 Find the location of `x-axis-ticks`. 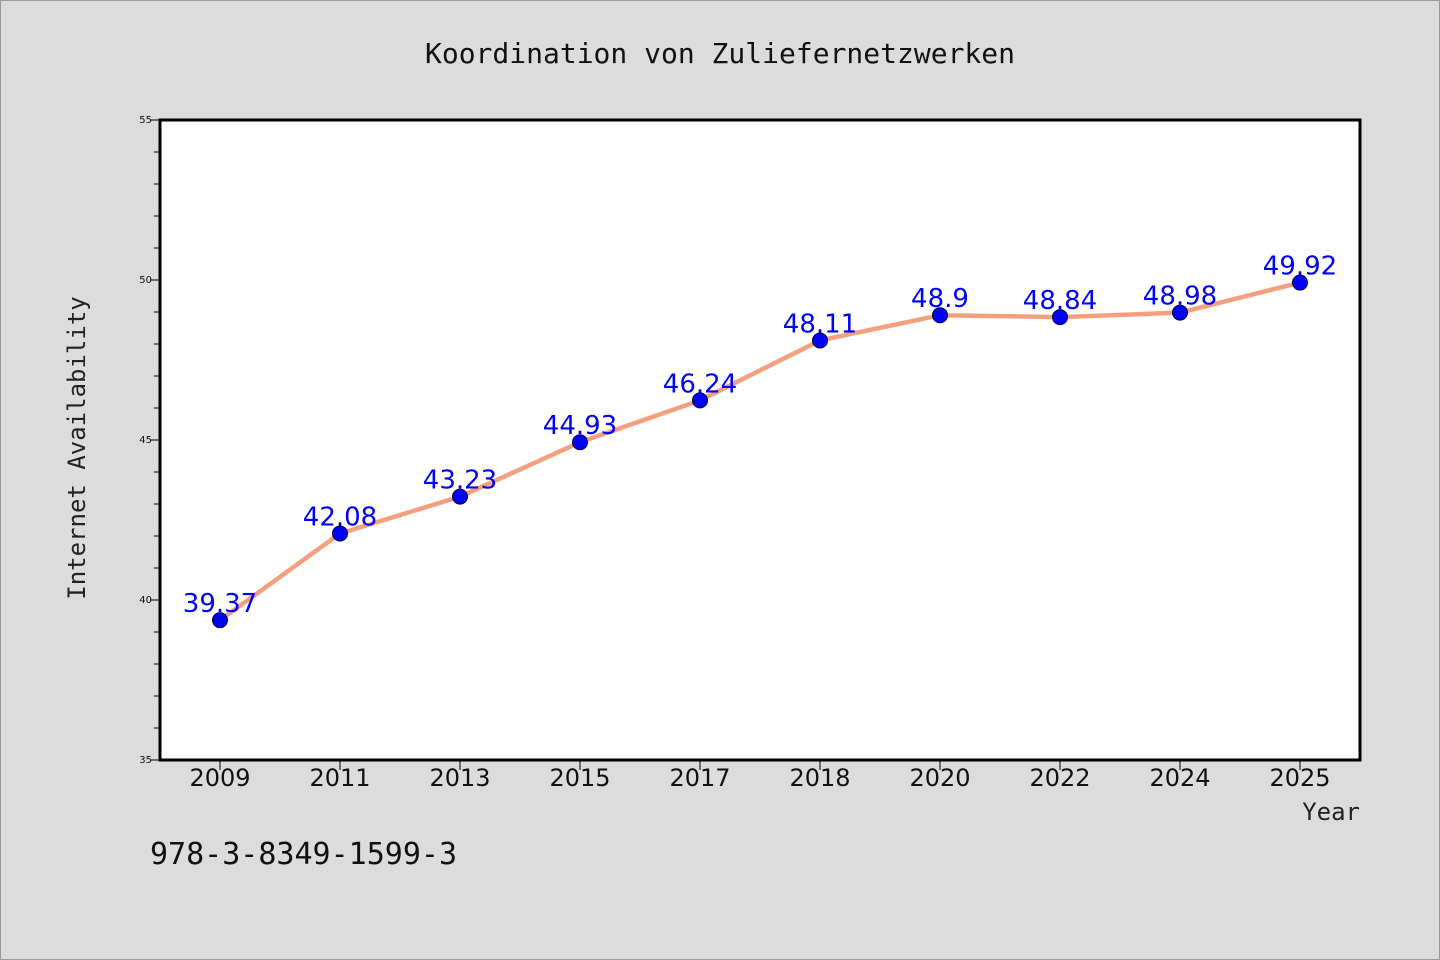

x-axis-ticks is located at coordinates (760, 765).